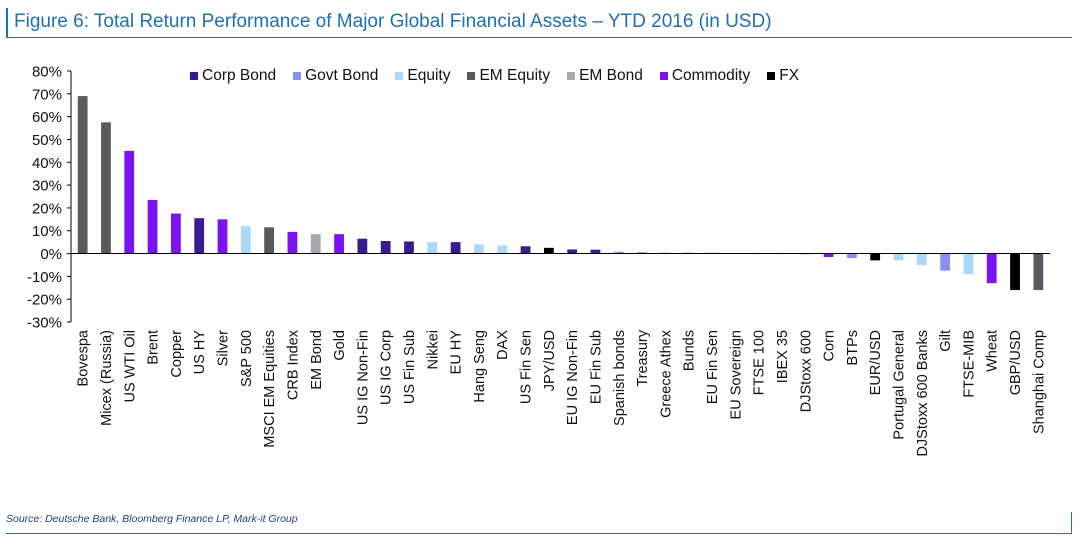 The width and height of the screenshot is (1080, 537). Describe the element at coordinates (480, 366) in the screenshot. I see `x-tick-label: Hang Seng` at that location.